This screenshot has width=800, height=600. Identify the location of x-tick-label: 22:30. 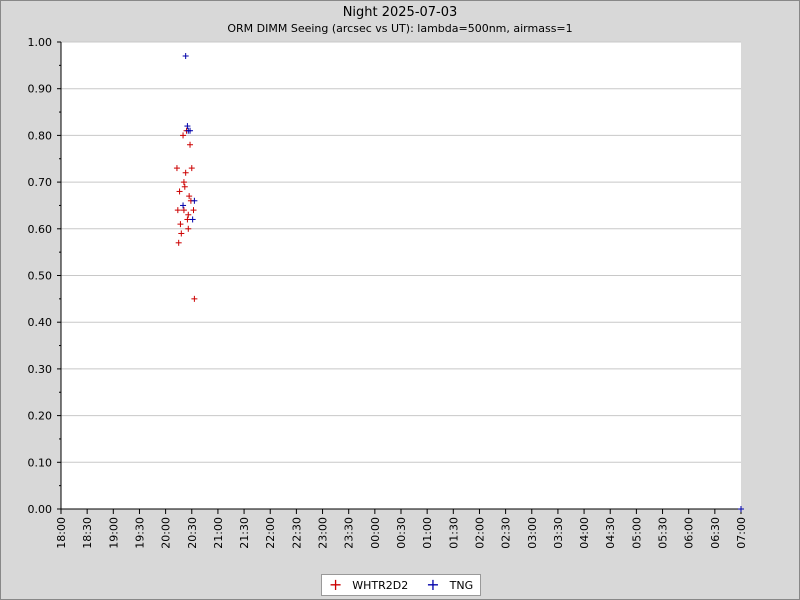
(296, 533).